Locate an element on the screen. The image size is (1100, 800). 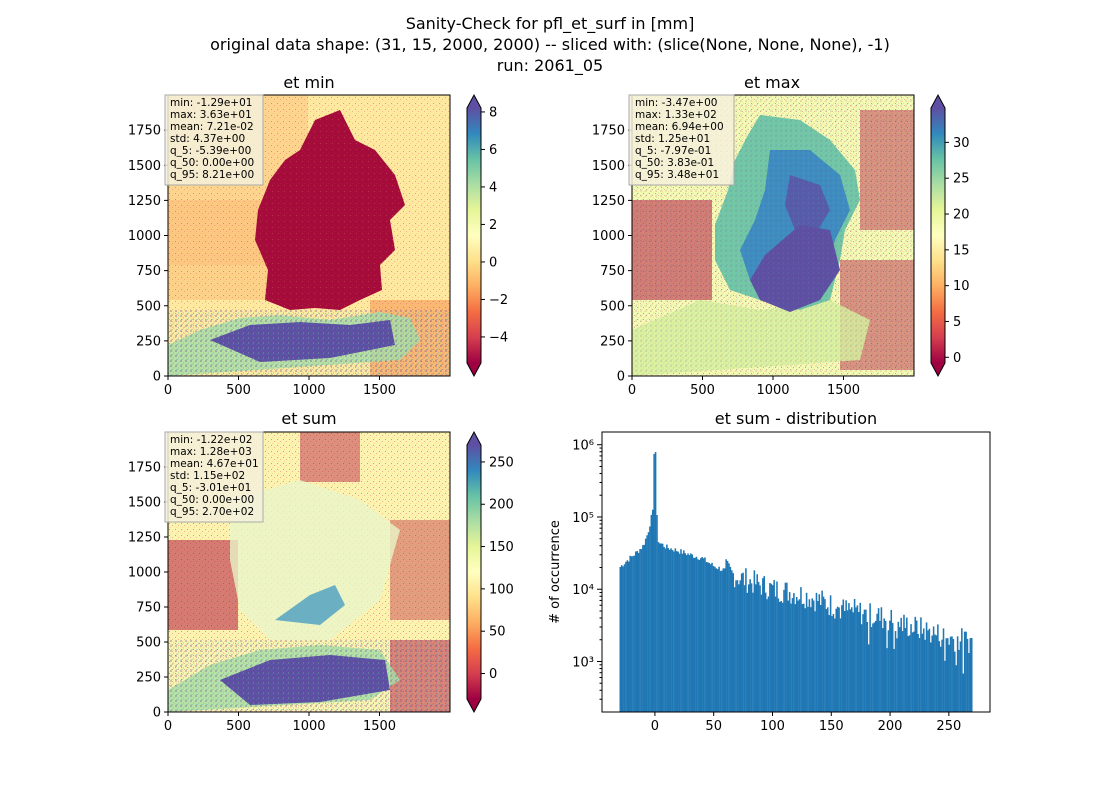
colorbar-tick-label: −2 is located at coordinates (498, 300).